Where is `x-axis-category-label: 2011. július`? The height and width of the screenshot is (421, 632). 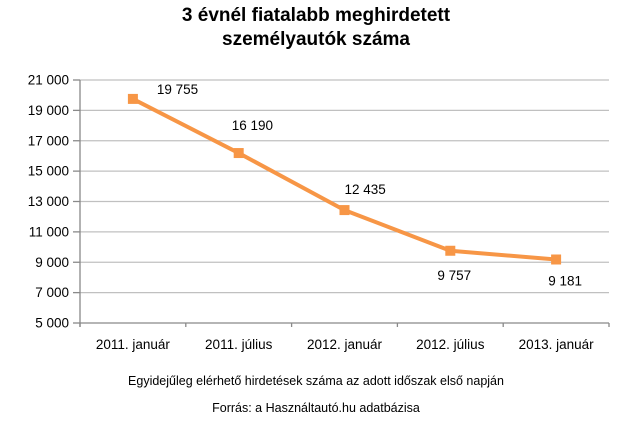
x-axis-category-label: 2011. július is located at coordinates (239, 344).